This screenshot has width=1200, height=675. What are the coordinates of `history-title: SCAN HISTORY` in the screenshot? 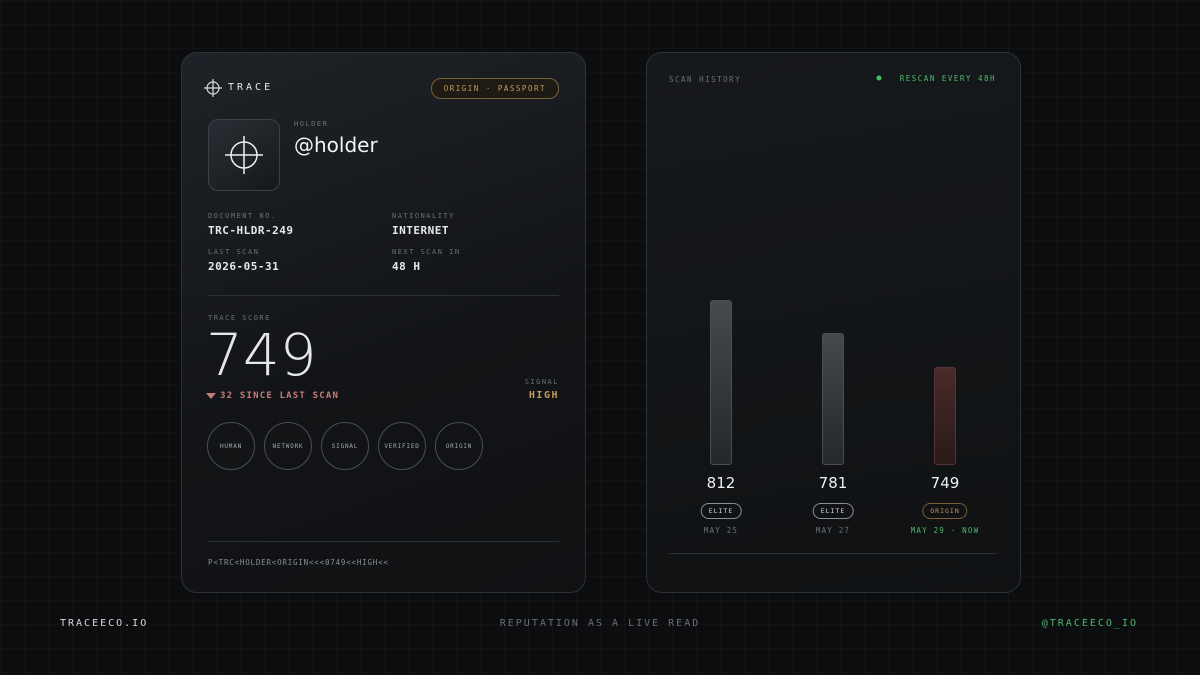 It's located at (705, 79).